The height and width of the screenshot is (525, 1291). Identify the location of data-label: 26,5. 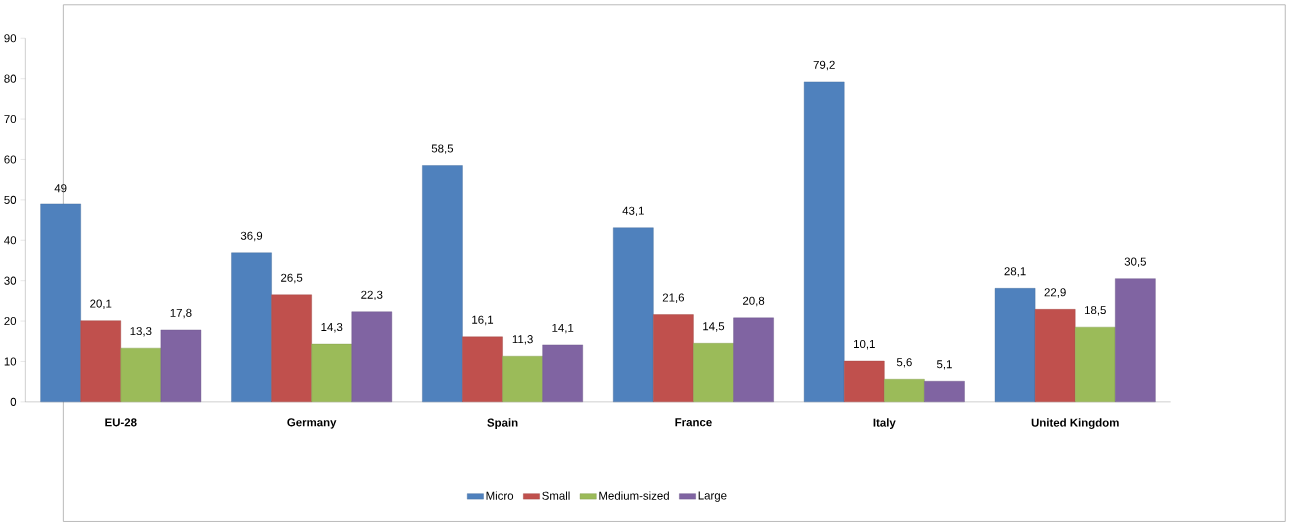
(292, 278).